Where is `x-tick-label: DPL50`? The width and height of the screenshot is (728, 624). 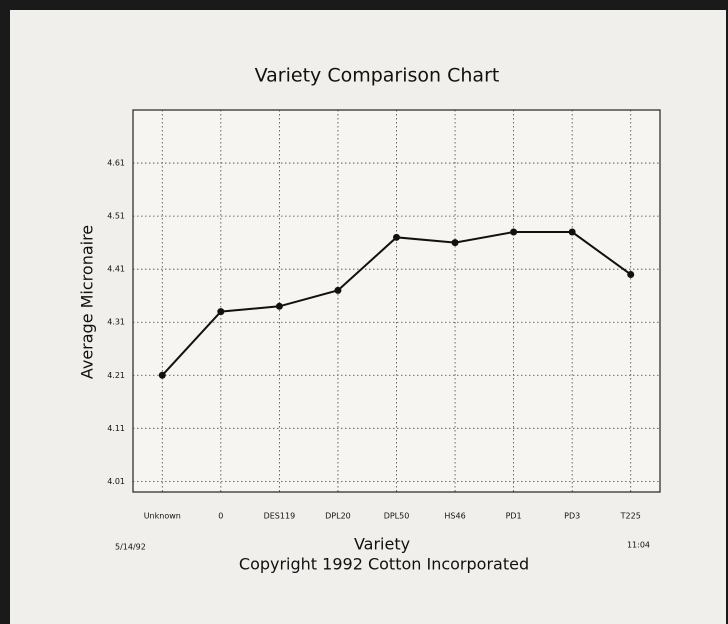 x-tick-label: DPL50 is located at coordinates (397, 516).